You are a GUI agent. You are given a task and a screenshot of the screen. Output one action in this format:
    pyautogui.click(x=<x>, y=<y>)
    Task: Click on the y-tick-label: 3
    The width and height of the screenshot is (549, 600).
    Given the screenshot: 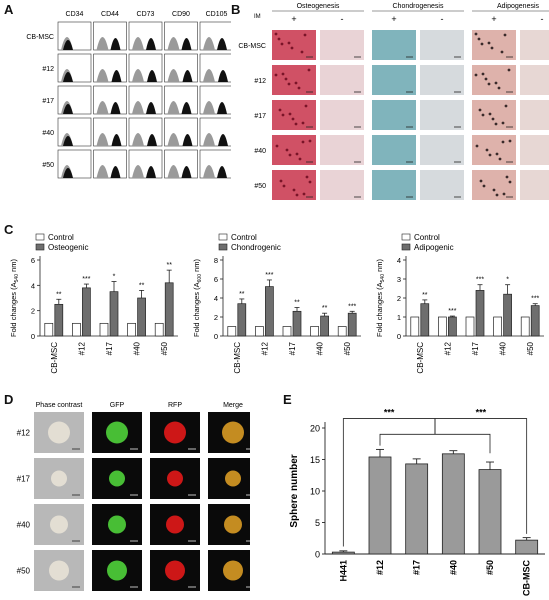 What is the action you would take?
    pyautogui.click(x=399, y=279)
    